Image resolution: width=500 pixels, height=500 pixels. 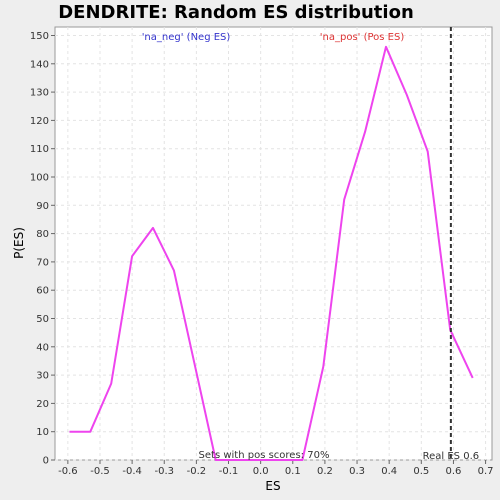 What do you see at coordinates (272, 486) in the screenshot?
I see `x-axis-label: ES` at bounding box center [272, 486].